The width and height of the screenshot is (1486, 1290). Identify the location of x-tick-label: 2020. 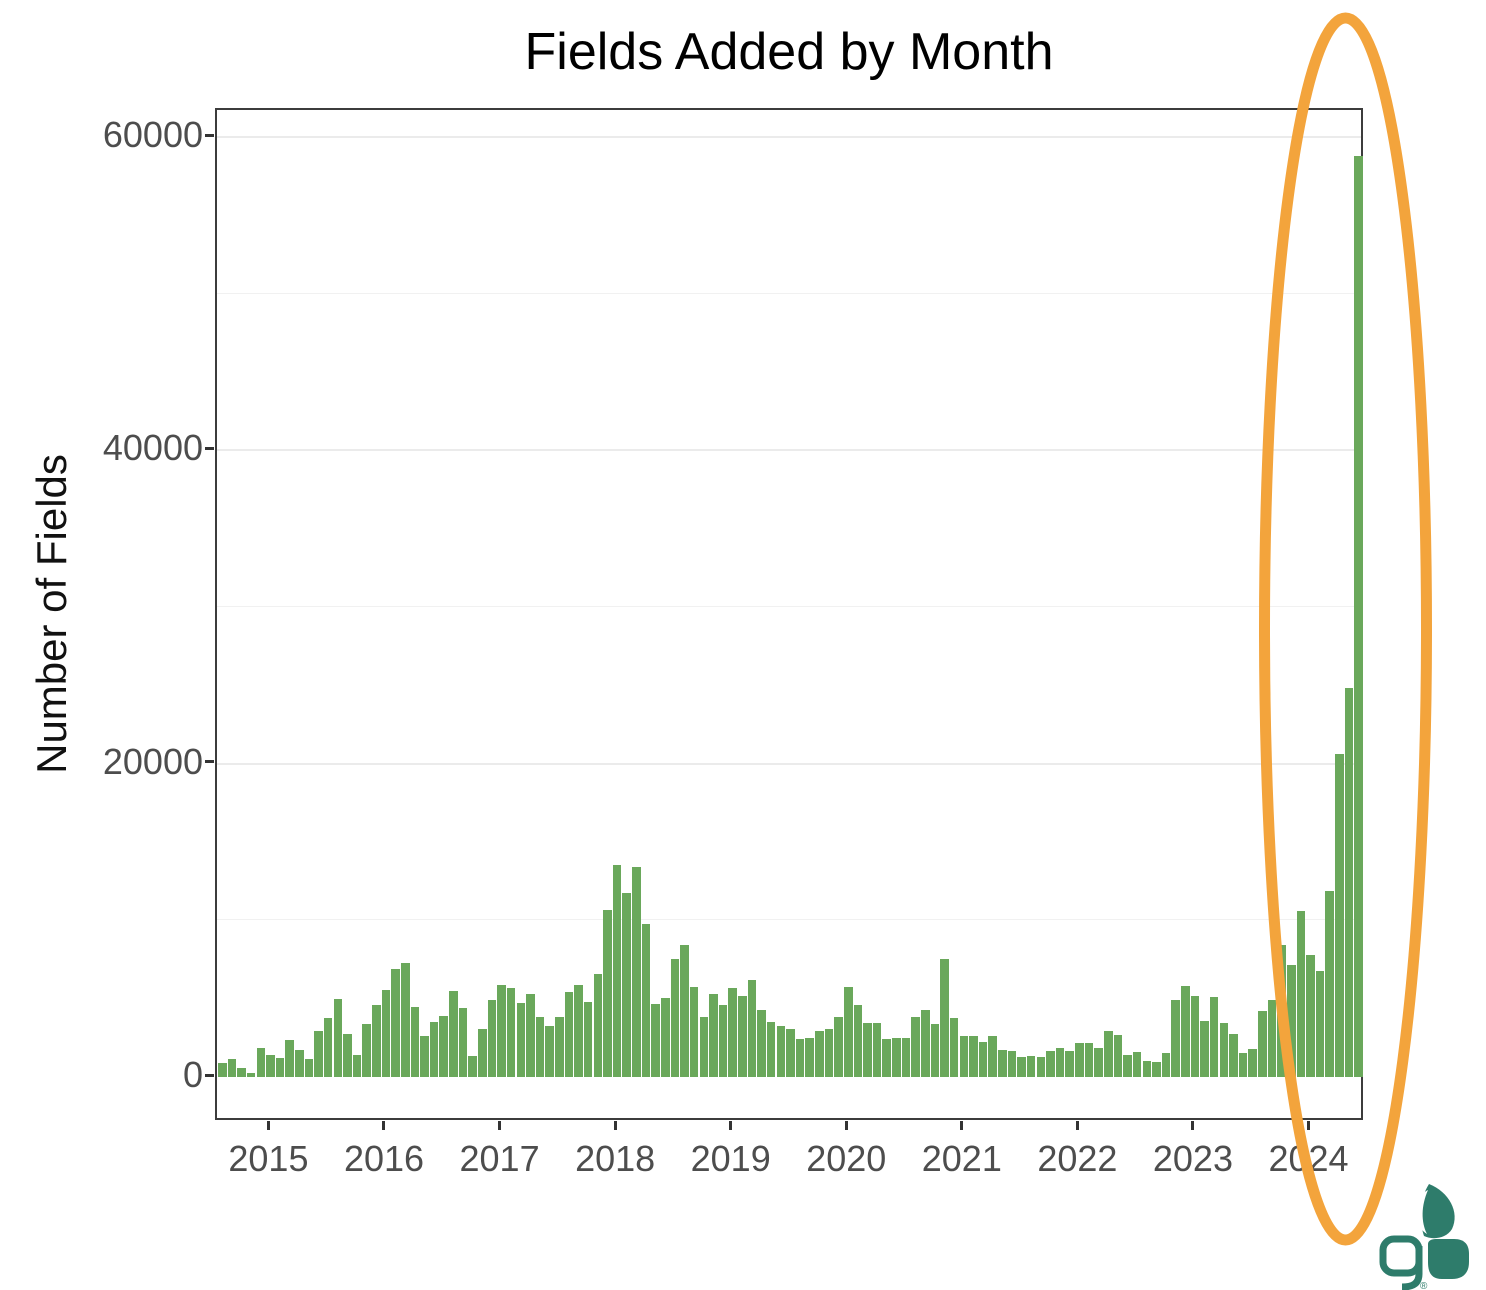
(846, 1158).